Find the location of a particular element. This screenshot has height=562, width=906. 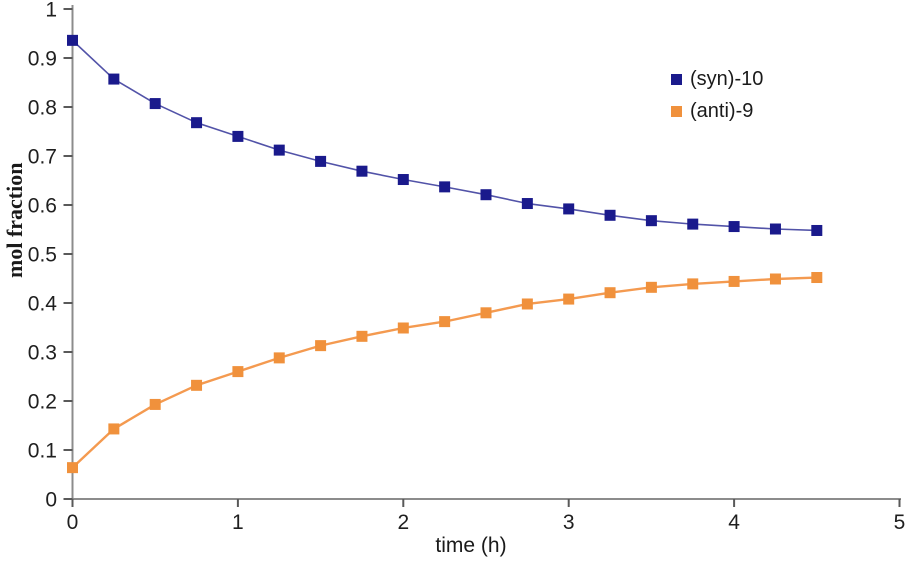

legend-item-syn-10: (syn)-10 is located at coordinates (717, 79).